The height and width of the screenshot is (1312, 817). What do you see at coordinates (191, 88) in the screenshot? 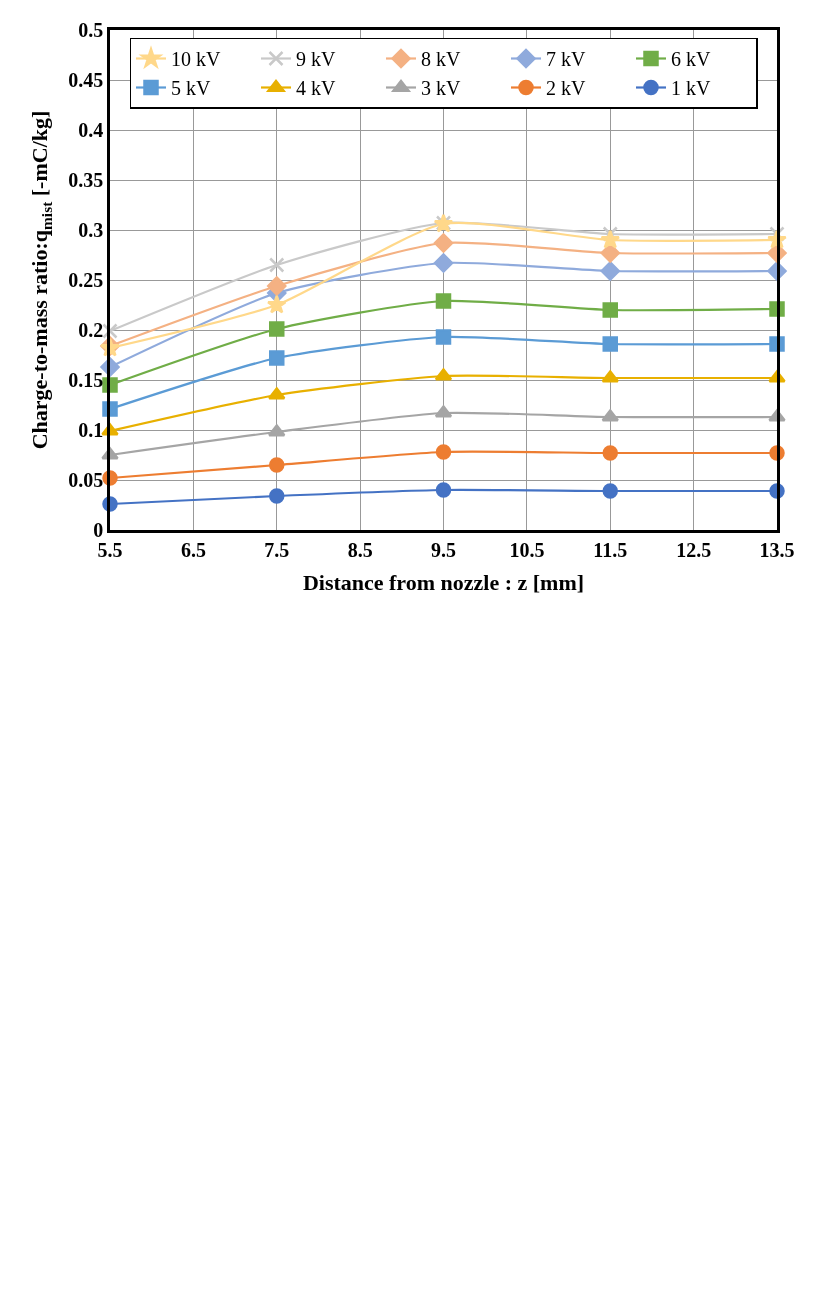
I see `legend-label: 5 kV` at bounding box center [191, 88].